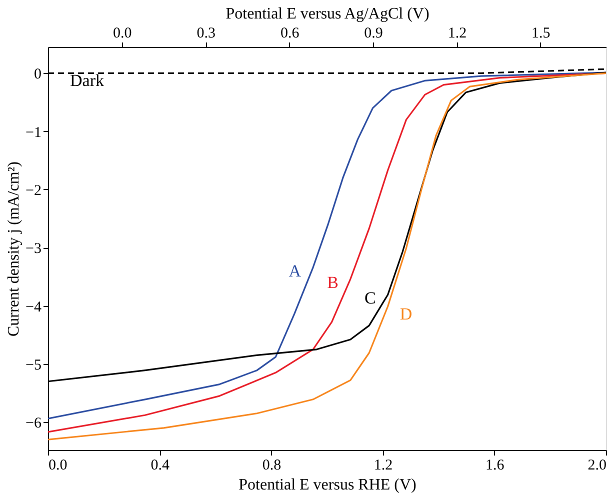 This screenshot has width=614, height=497. I want to click on x-tick-label: 0.0, so click(58, 466).